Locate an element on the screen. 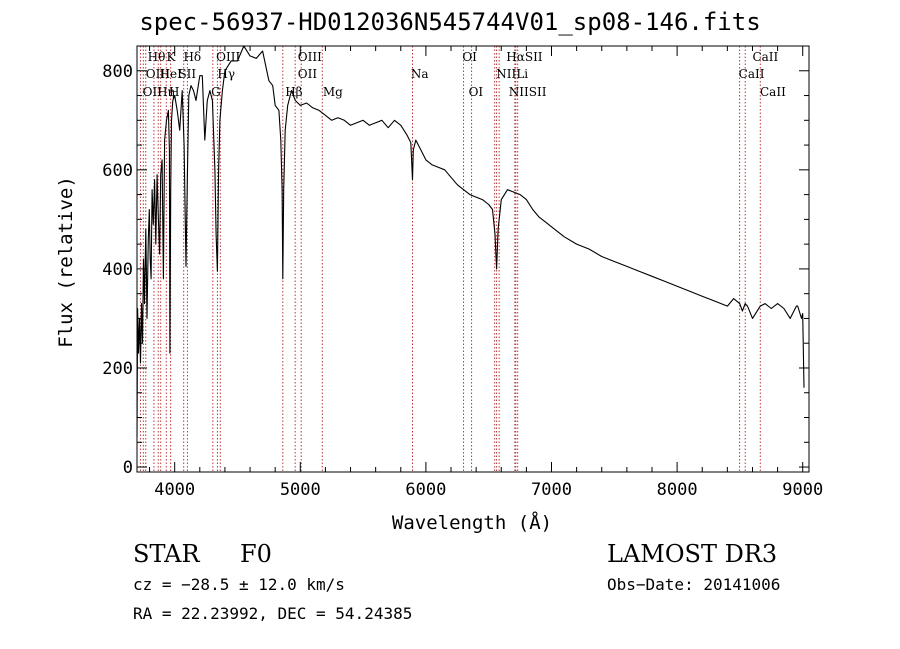  line-label-22: Mg is located at coordinates (333, 92).